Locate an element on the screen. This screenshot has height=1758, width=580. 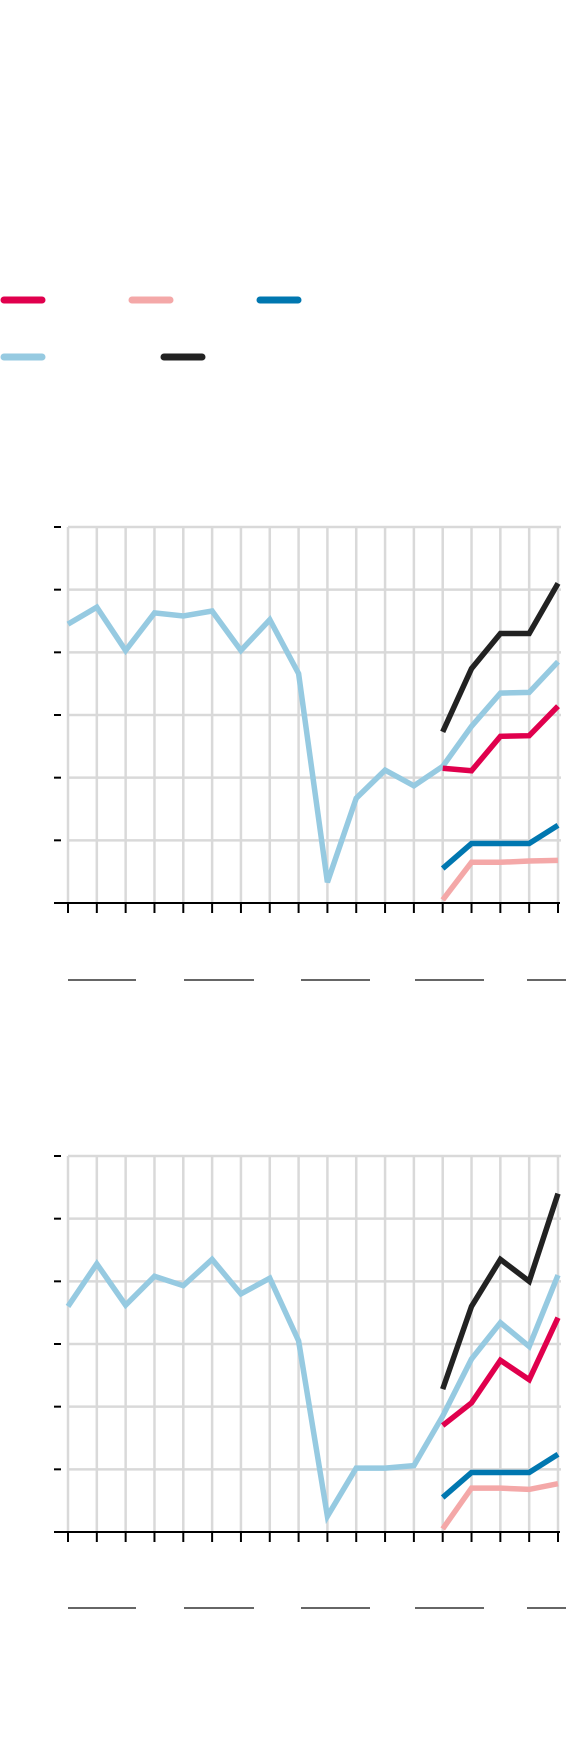
legend is located at coordinates (151, 328).